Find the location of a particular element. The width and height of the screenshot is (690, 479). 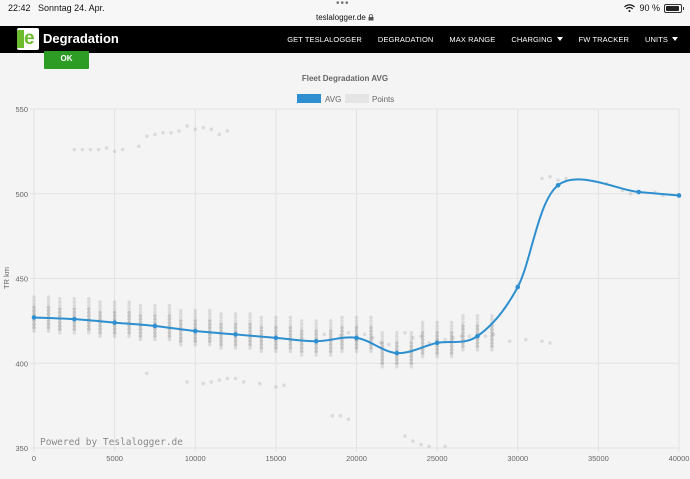

nav-item-max-range: MAX RANGE is located at coordinates (472, 39).